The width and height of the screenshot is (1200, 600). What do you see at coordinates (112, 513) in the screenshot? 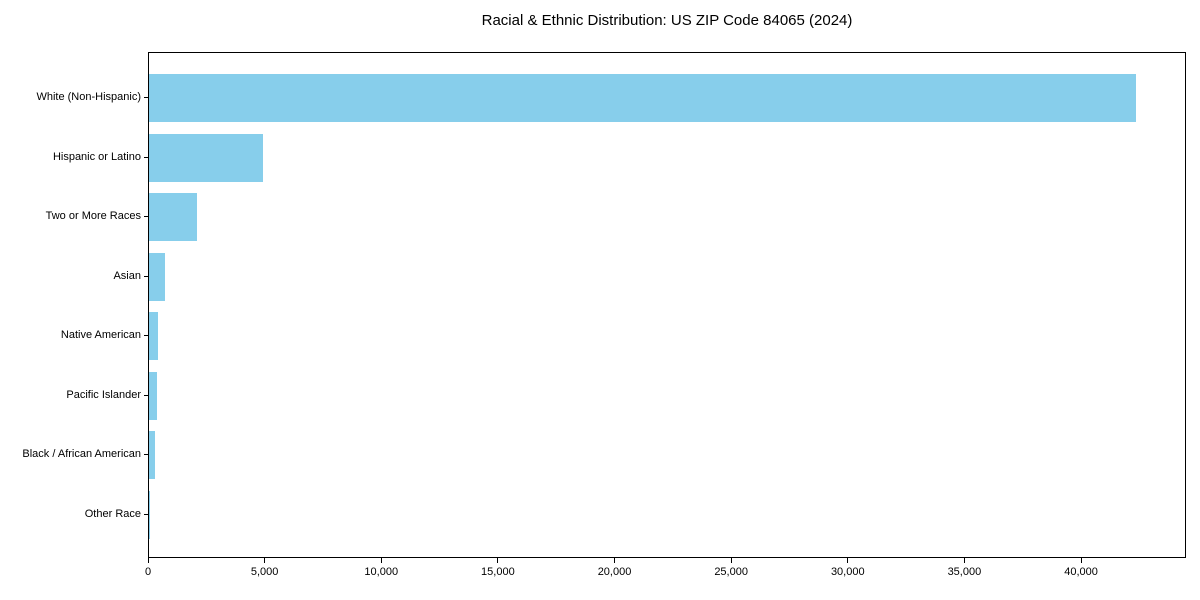
I see `y-label-other-race: Other Race` at bounding box center [112, 513].